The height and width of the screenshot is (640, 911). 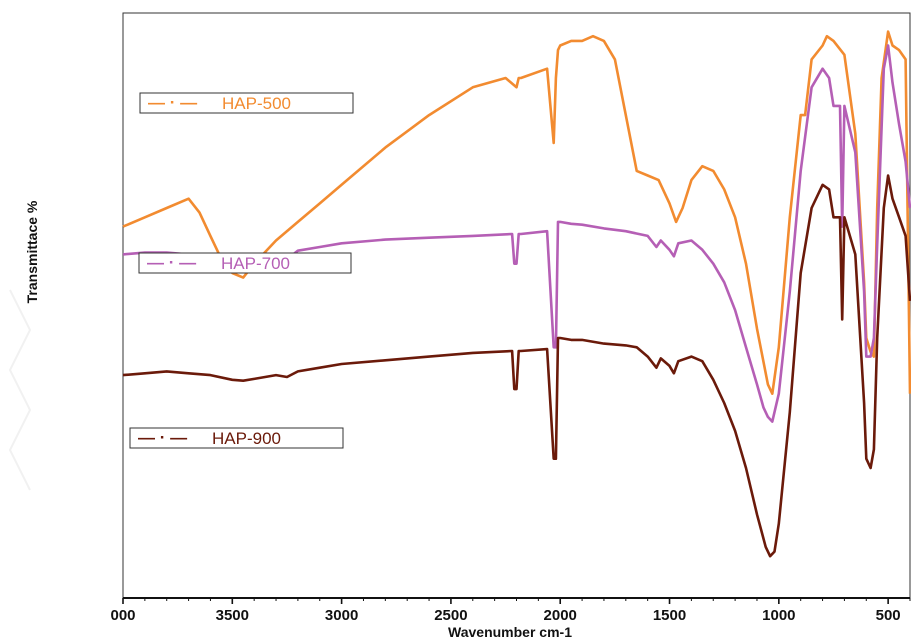 What do you see at coordinates (778, 615) in the screenshot?
I see `x-tick-label: 1000` at bounding box center [778, 615].